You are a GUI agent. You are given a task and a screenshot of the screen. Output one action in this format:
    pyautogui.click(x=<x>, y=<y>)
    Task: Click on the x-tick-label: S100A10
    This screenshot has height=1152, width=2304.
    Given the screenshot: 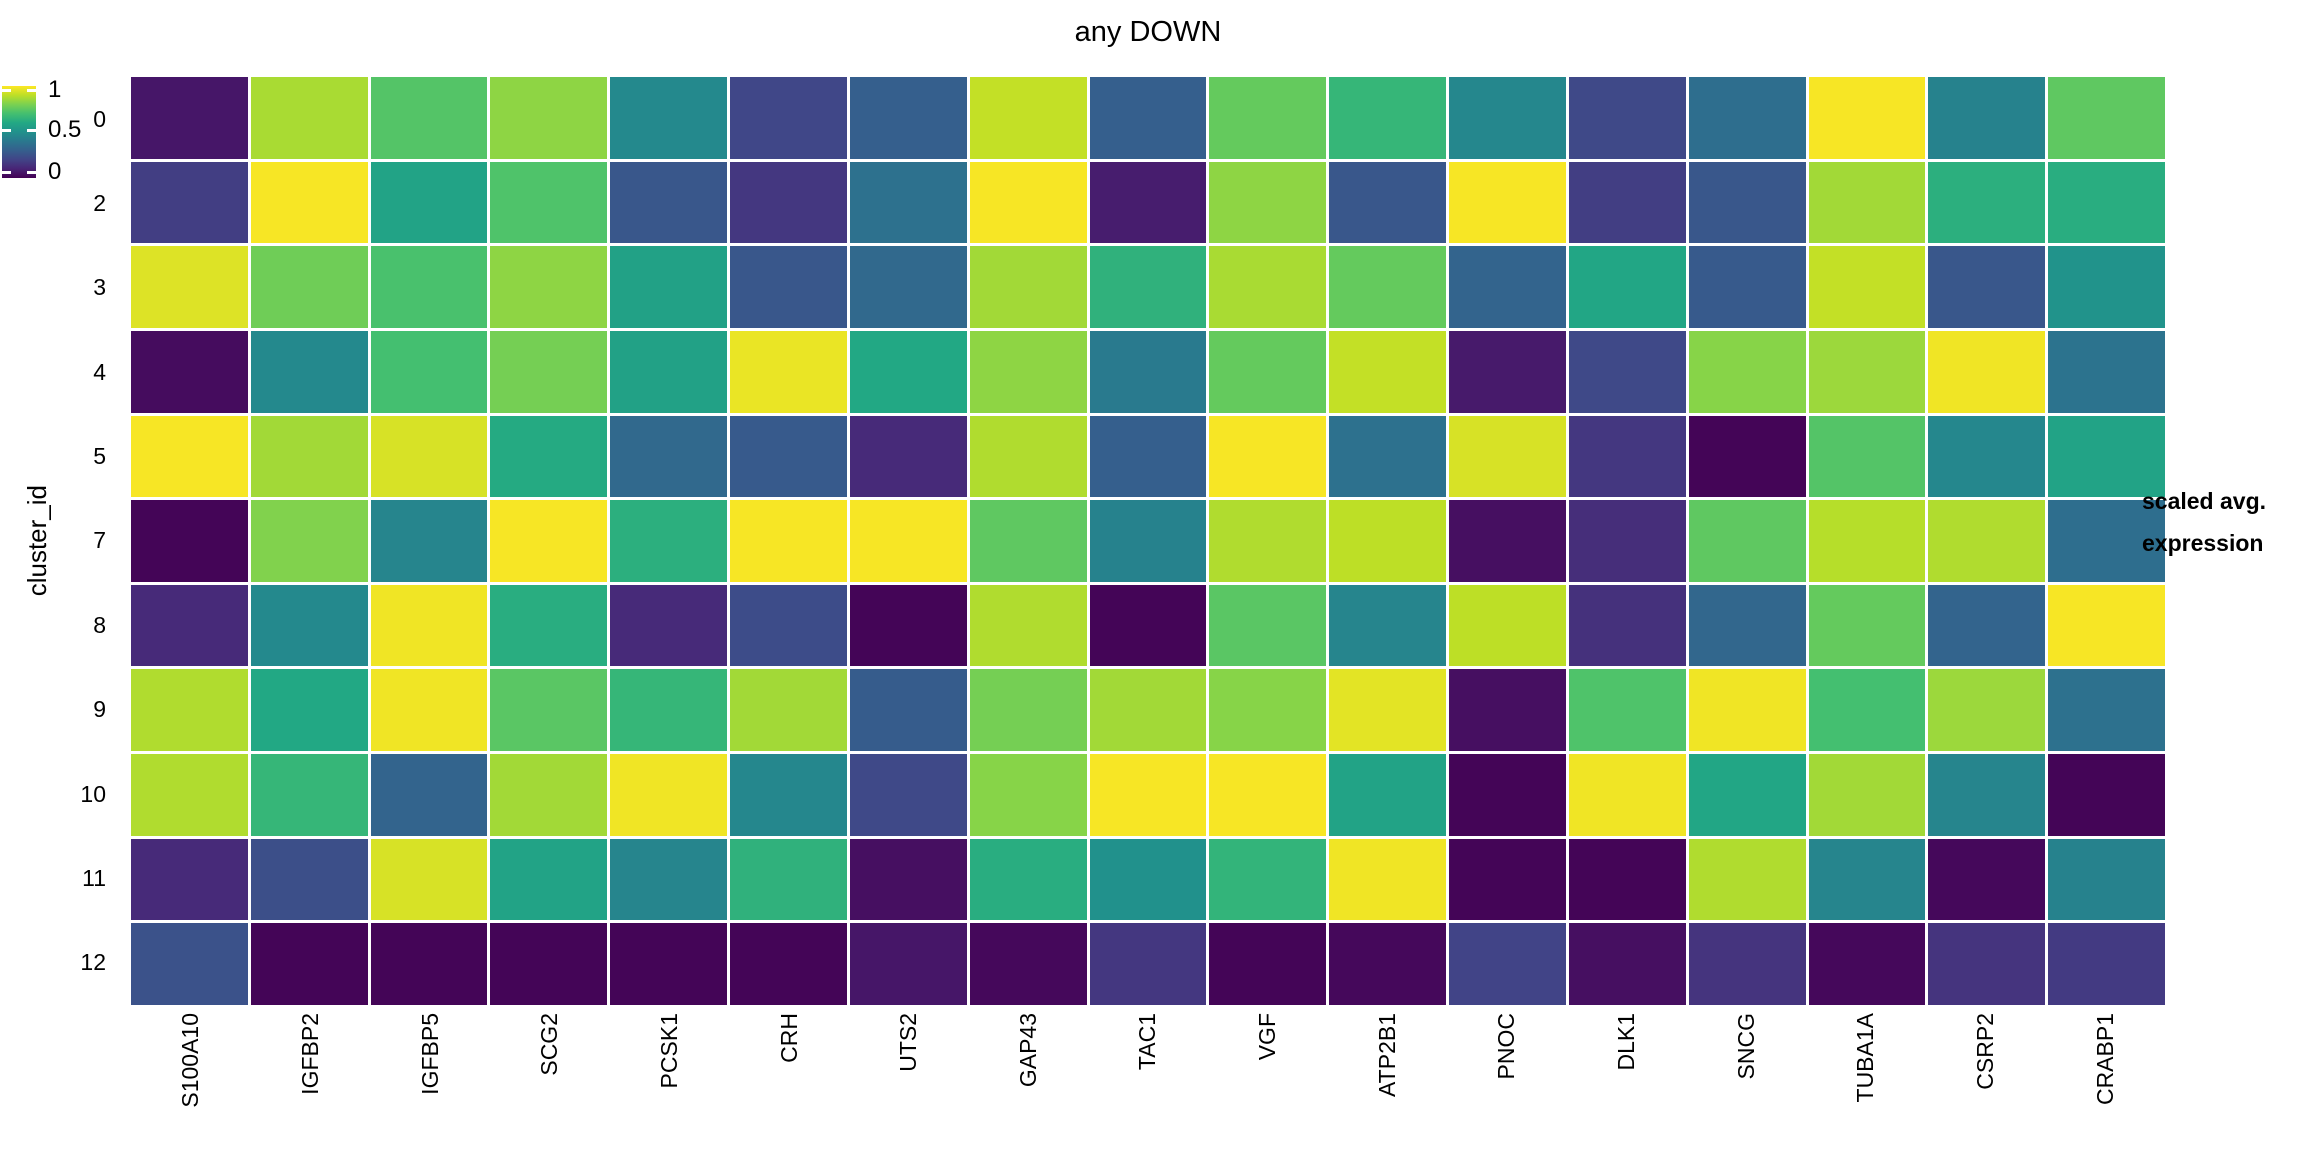 What is the action you would take?
    pyautogui.click(x=191, y=1082)
    